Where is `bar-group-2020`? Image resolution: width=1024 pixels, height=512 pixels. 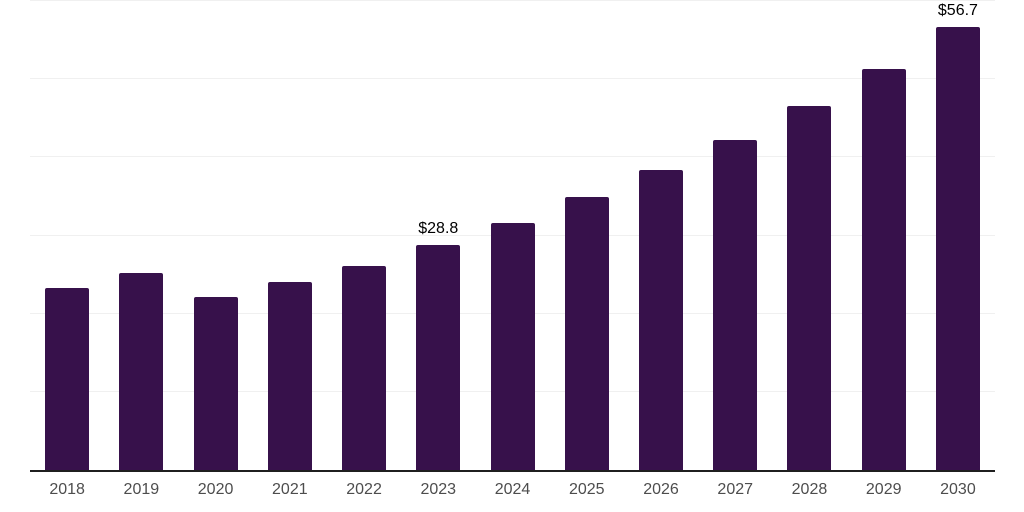
bar-group-2020 is located at coordinates (215, 235).